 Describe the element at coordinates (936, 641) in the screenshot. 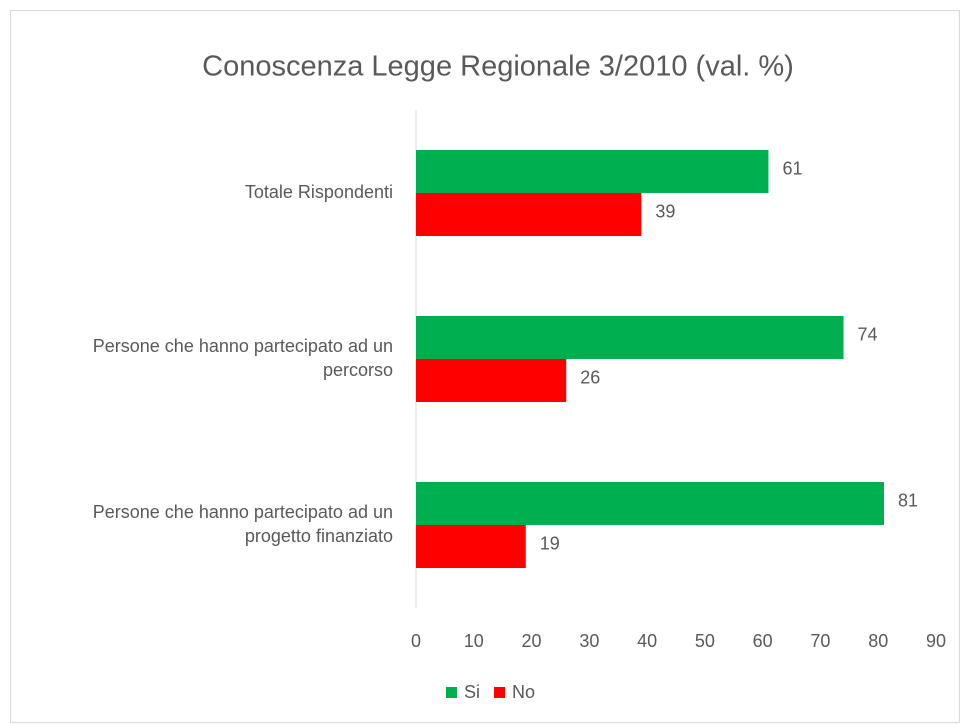

I see `x-tick-label: 90` at that location.